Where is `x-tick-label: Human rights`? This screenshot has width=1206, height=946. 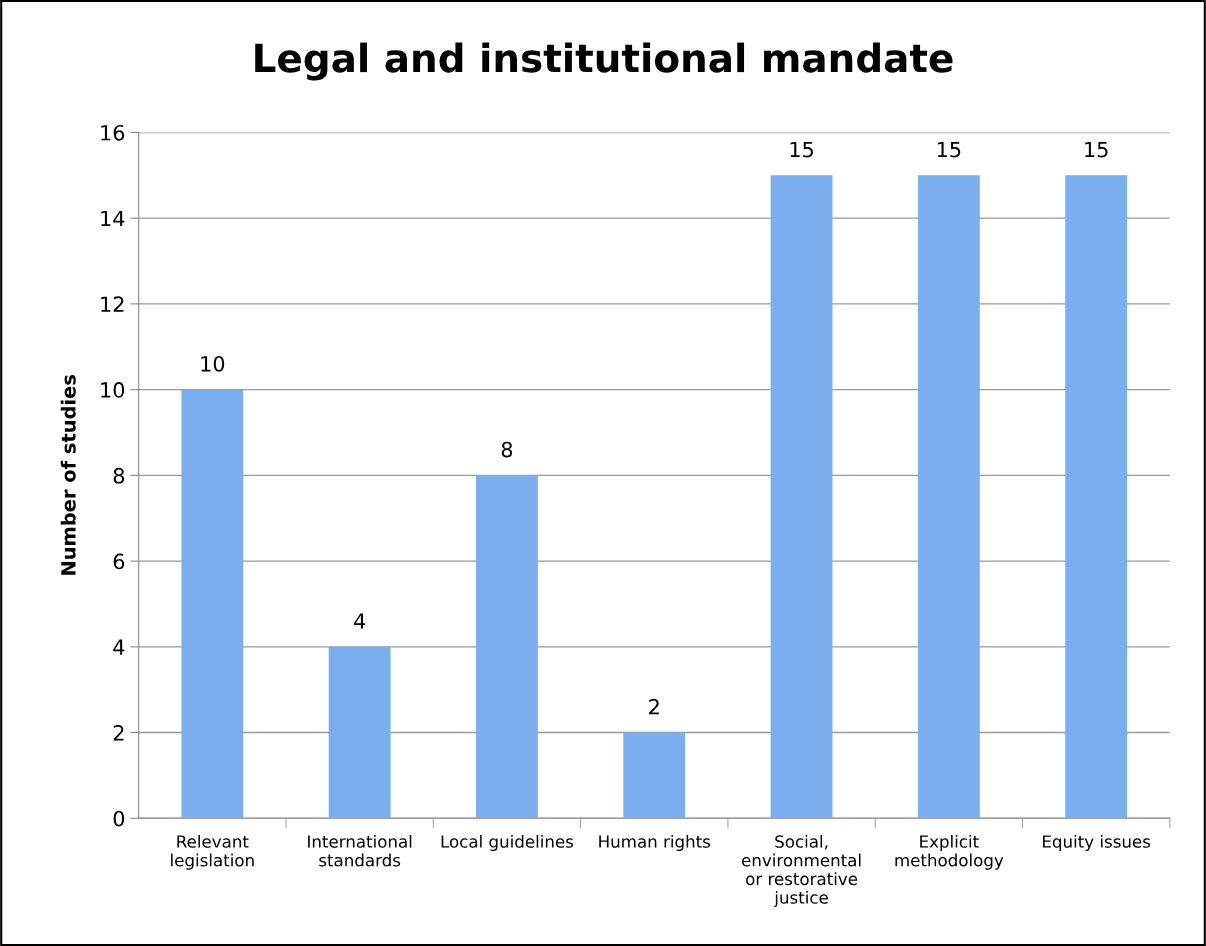 x-tick-label: Human rights is located at coordinates (655, 843).